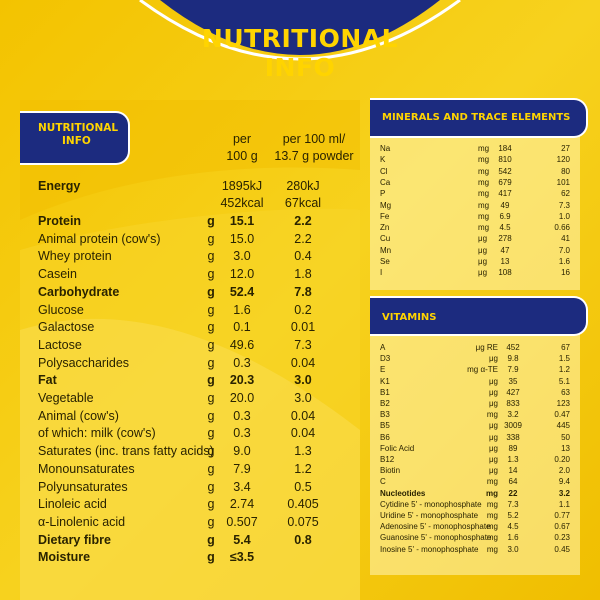 Image resolution: width=600 pixels, height=600 pixels. Describe the element at coordinates (78, 415) in the screenshot. I see `nutrient-label: Animal (cow's)` at that location.